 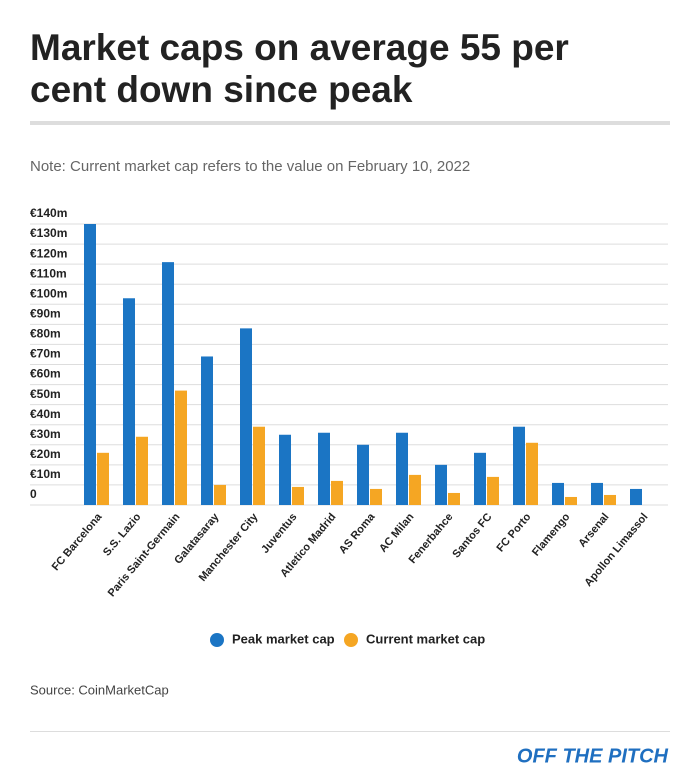 What do you see at coordinates (45, 414) in the screenshot?
I see `y-tick-label: €40m` at bounding box center [45, 414].